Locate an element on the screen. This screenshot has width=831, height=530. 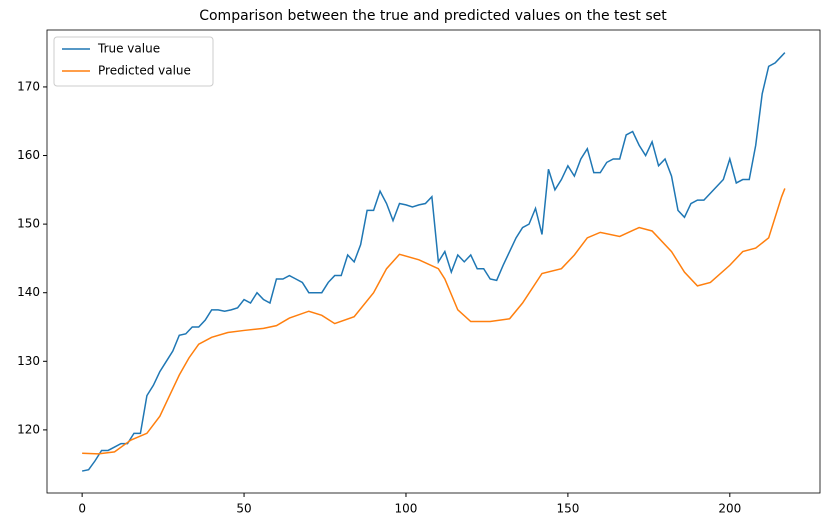
x-tick-label: 200 is located at coordinates (729, 509).